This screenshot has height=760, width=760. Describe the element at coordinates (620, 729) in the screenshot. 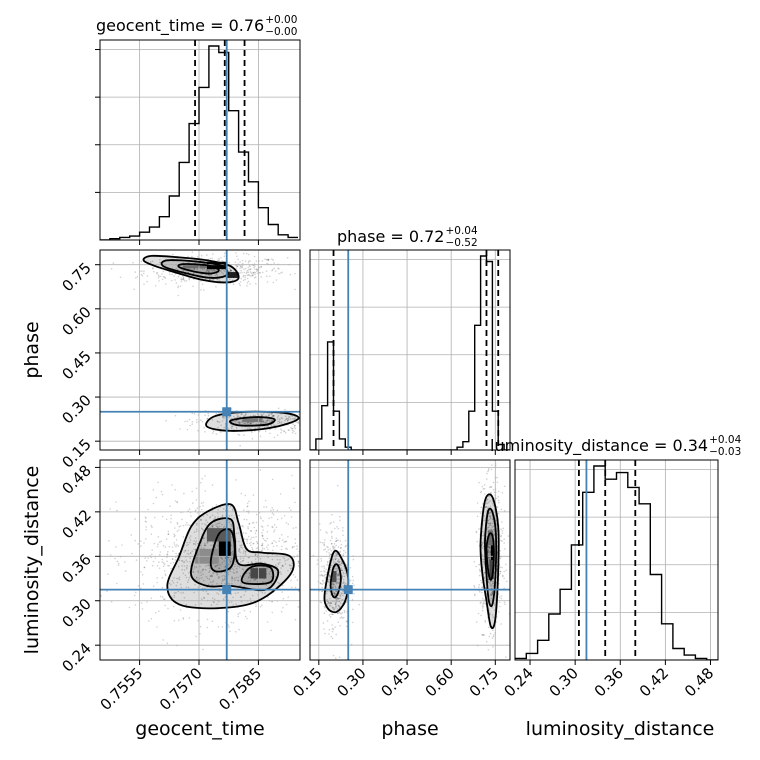

I see `x-axis-label-luminosity_distance: luminosity_distance` at that location.